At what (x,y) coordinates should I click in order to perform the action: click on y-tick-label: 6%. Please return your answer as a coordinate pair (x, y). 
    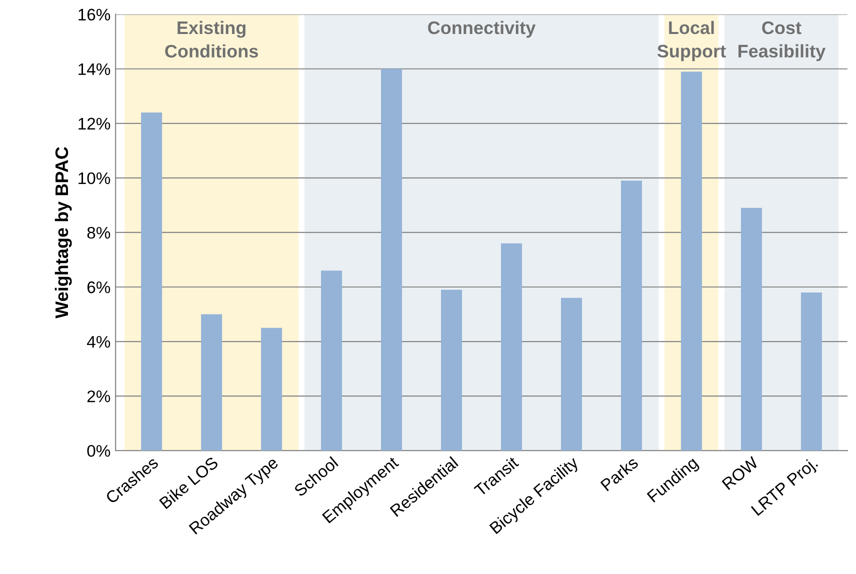
    Looking at the image, I should click on (98, 287).